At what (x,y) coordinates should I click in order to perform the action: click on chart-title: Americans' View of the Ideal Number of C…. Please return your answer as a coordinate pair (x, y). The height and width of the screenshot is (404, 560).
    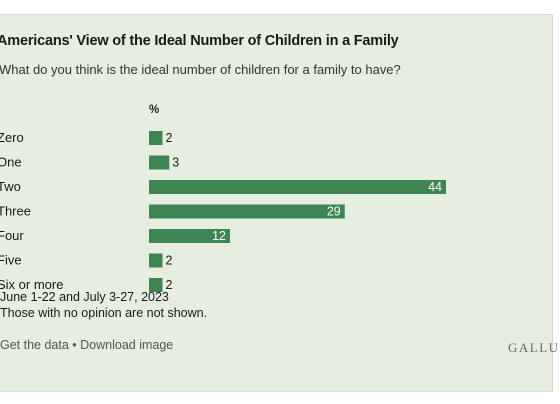
    Looking at the image, I should click on (199, 41).